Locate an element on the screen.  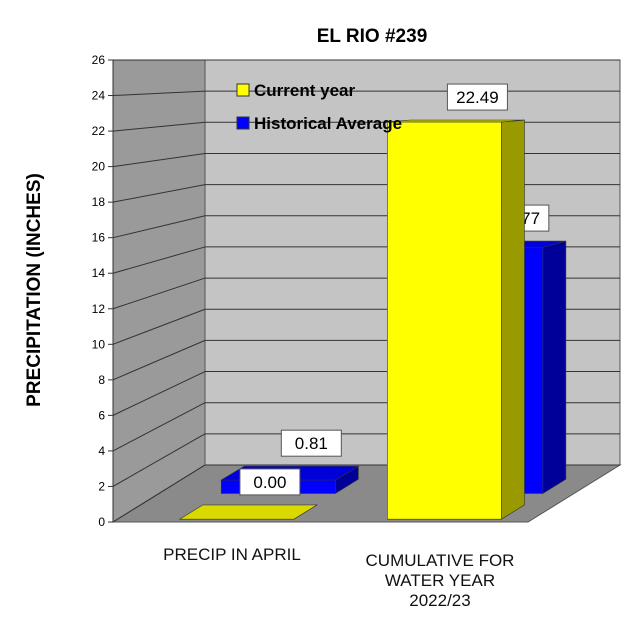
x-tick-label: CUMULATIVE FOR WATER YEAR 2022/23 is located at coordinates (440, 580).